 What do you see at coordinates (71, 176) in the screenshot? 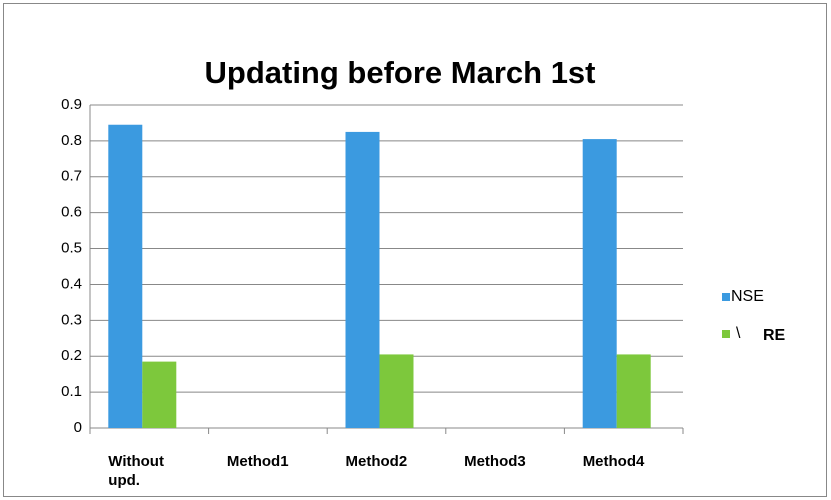
I see `y-tick-label: 0.7` at bounding box center [71, 176].